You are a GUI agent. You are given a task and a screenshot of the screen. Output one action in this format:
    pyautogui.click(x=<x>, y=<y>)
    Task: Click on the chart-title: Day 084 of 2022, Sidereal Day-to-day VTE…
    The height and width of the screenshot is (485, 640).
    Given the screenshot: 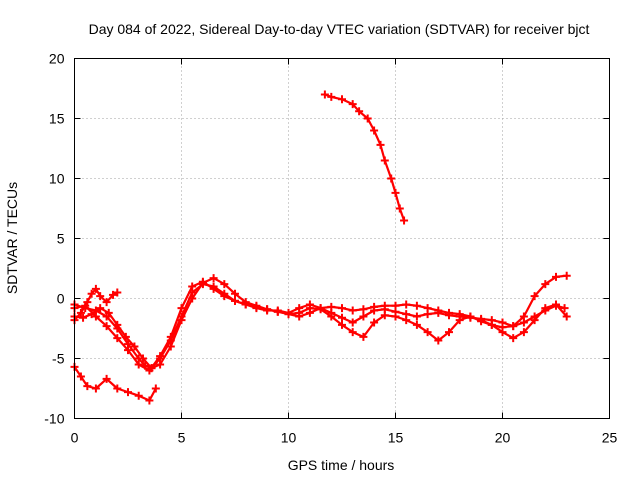 What is the action you would take?
    pyautogui.click(x=339, y=29)
    